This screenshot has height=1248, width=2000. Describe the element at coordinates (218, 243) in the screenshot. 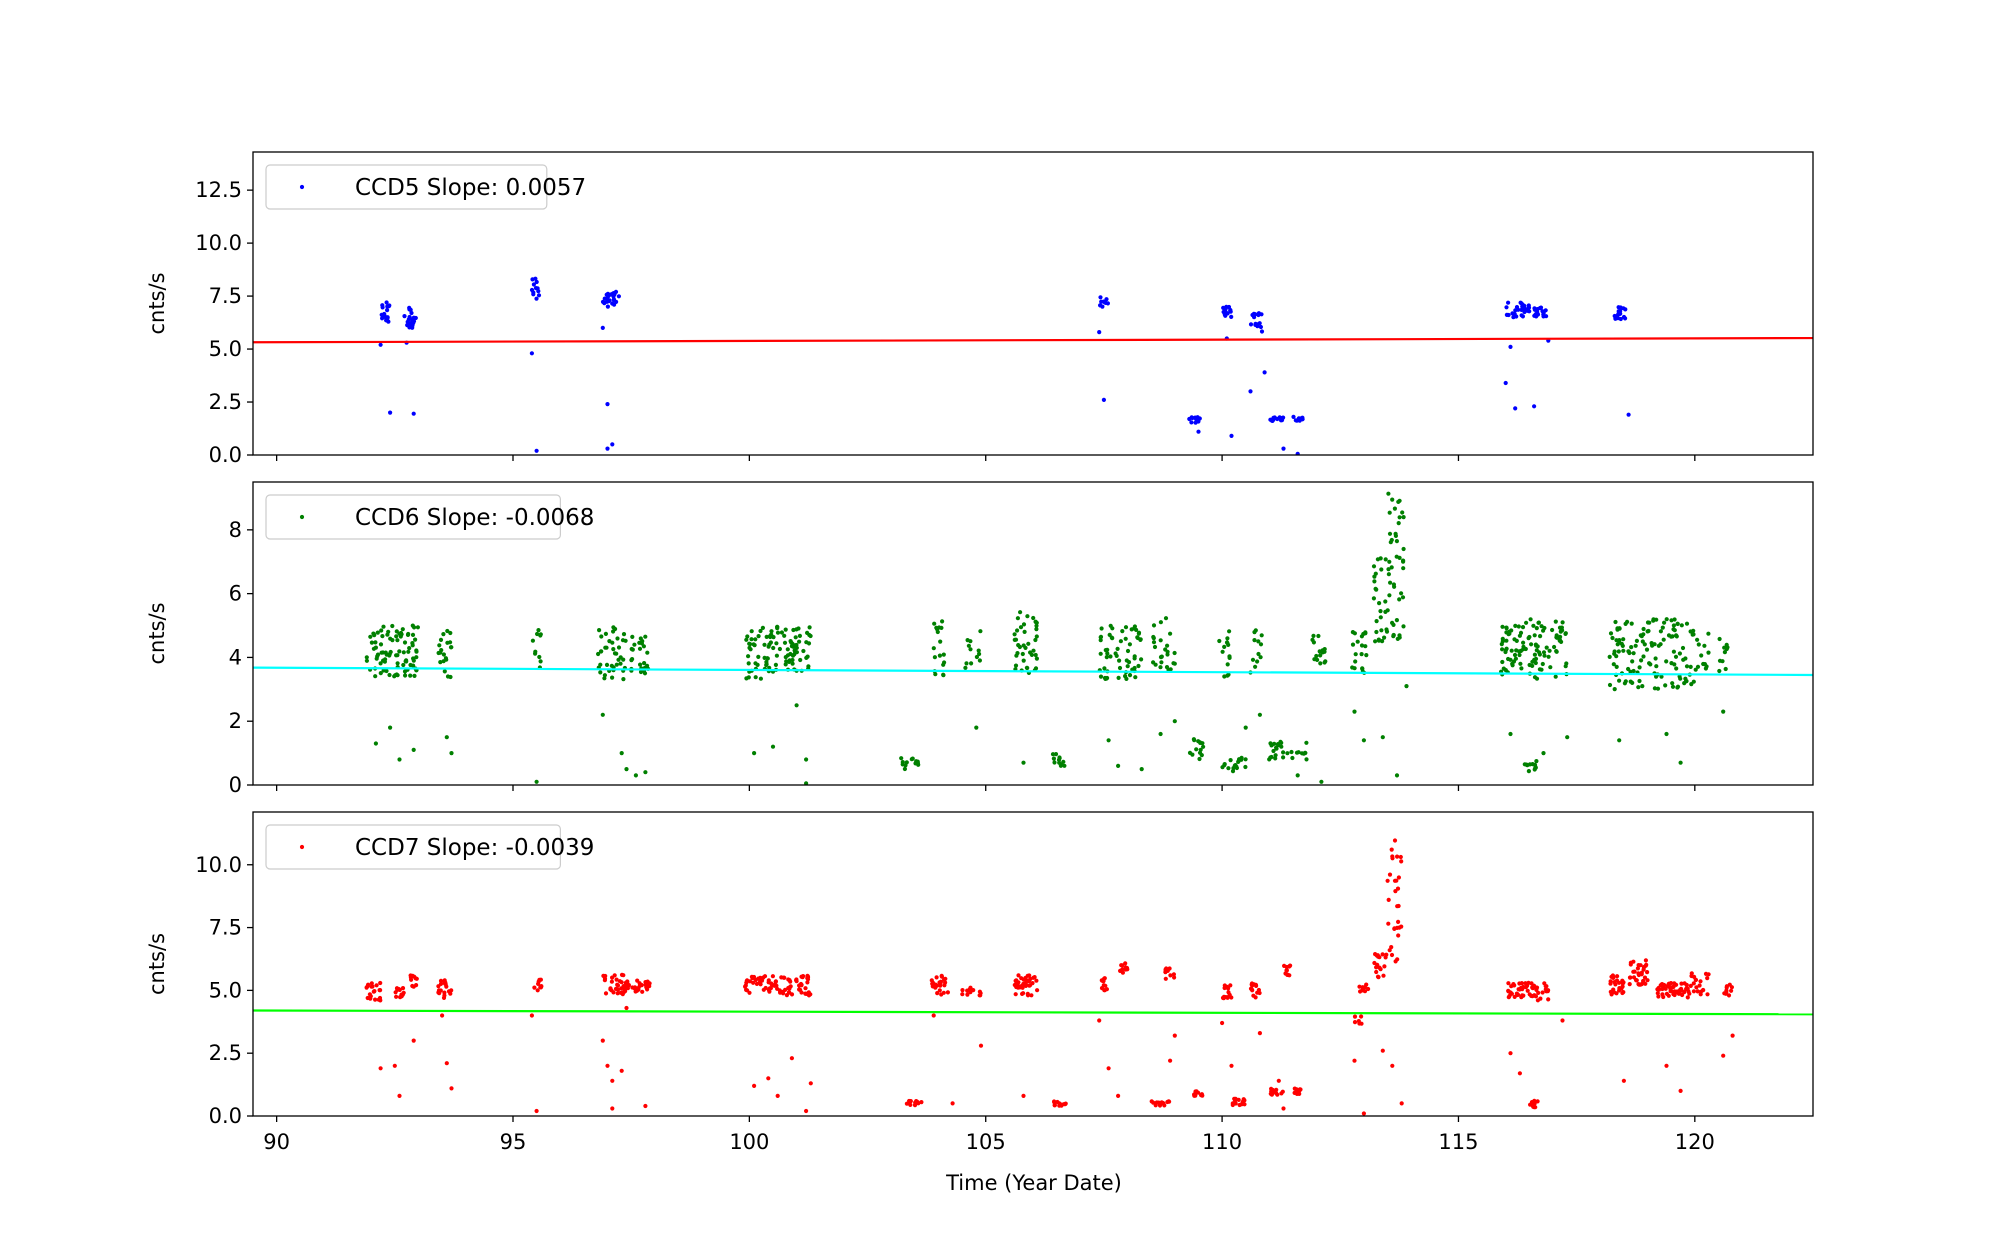

I see `y-tick-label: 10.0` at that location.